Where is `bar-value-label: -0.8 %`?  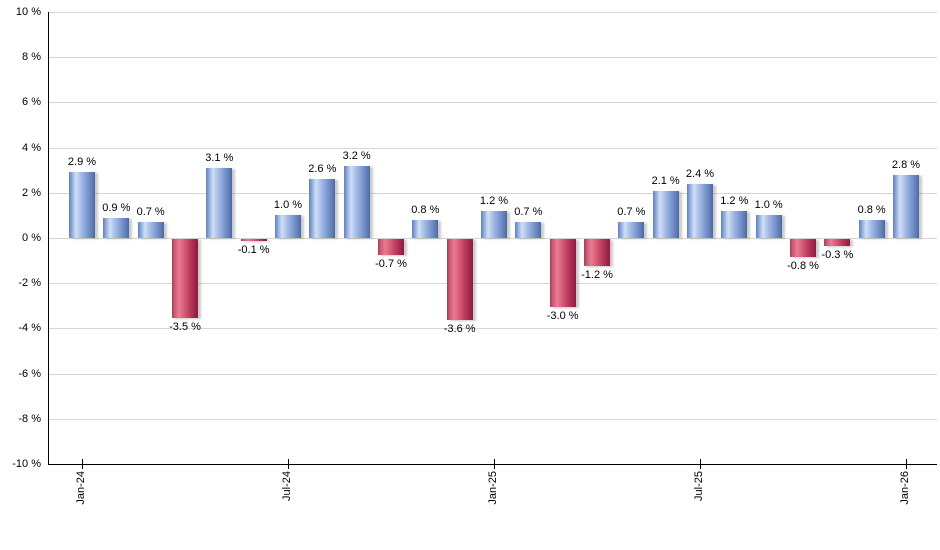 bar-value-label: -0.8 % is located at coordinates (803, 266).